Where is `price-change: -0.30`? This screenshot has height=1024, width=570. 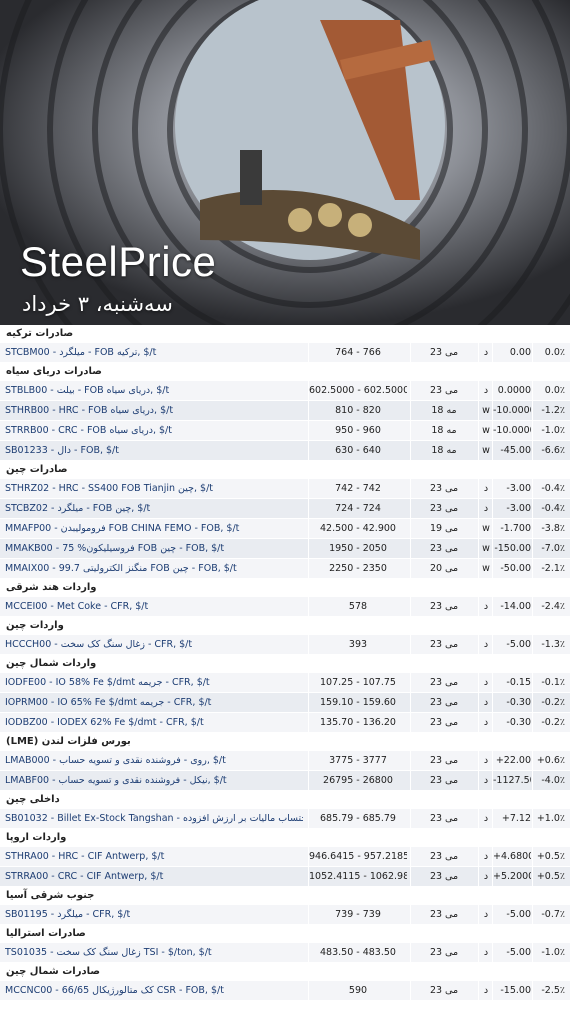
price-change: -0.30 is located at coordinates (511, 723).